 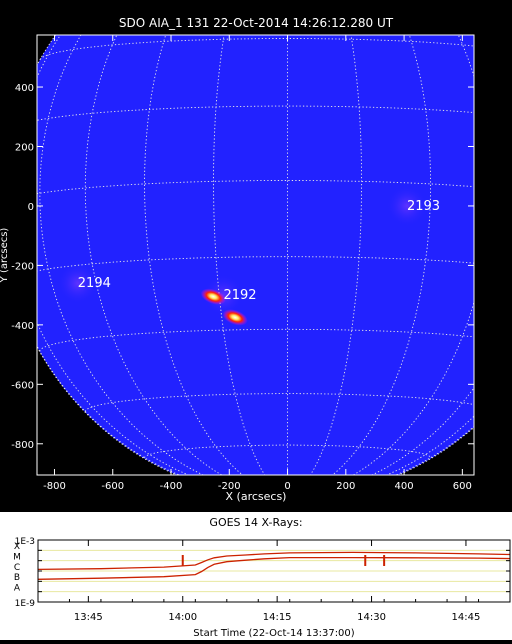 I want to click on active-region-label: 2192, so click(x=239, y=295).